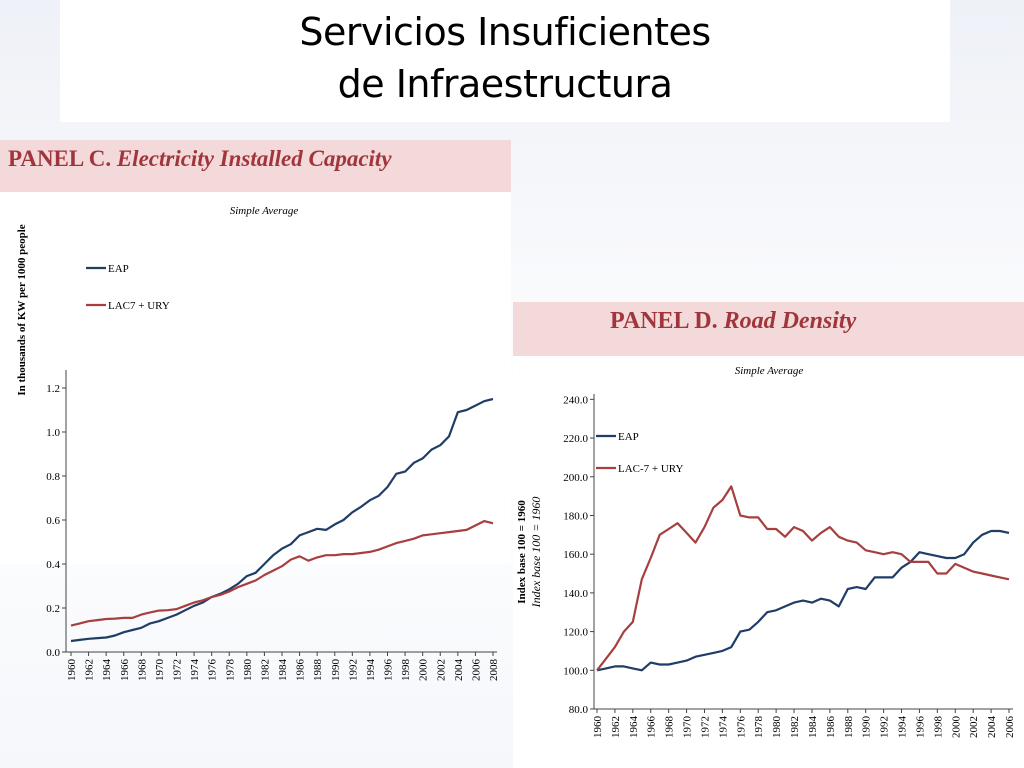 This screenshot has height=768, width=1024. Describe the element at coordinates (505, 32) in the screenshot. I see `slide-title-line-1: Servicios Insuficientes` at that location.